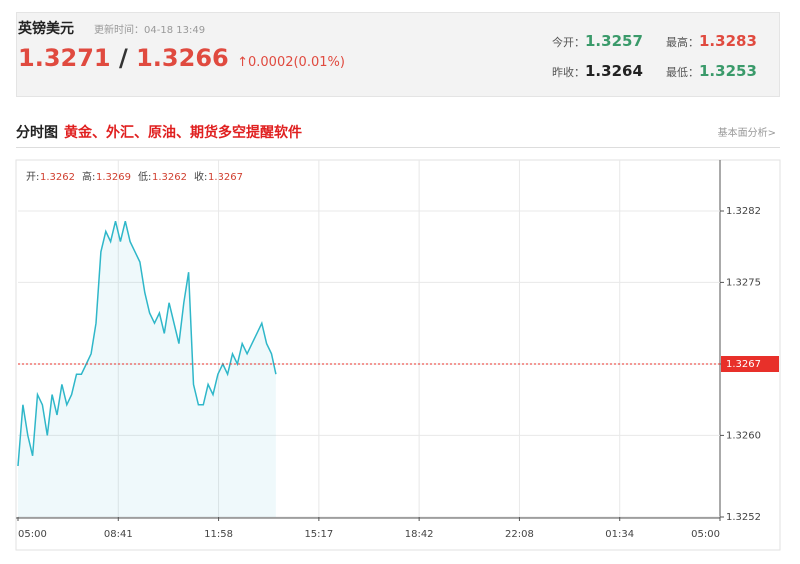 The image size is (800, 564). Describe the element at coordinates (183, 133) in the screenshot. I see `promo-link: 黄金、外汇、原油、期货多空提醒软件` at that location.